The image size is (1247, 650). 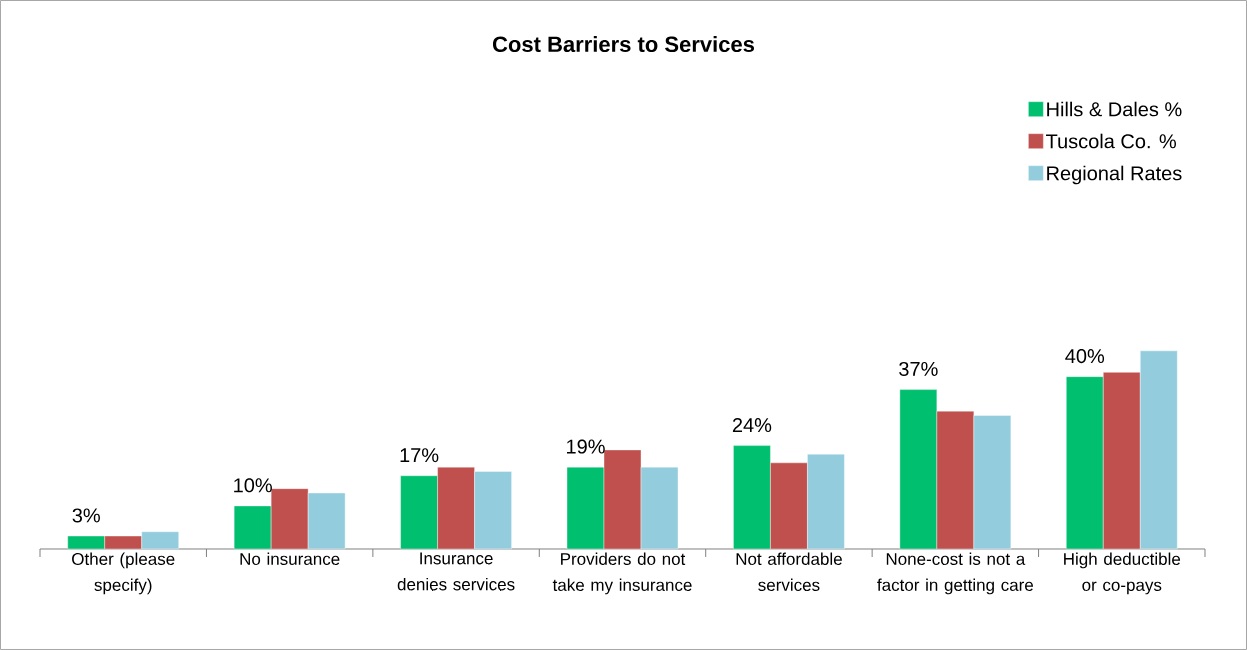 I want to click on data-label: 17%, so click(x=419, y=455).